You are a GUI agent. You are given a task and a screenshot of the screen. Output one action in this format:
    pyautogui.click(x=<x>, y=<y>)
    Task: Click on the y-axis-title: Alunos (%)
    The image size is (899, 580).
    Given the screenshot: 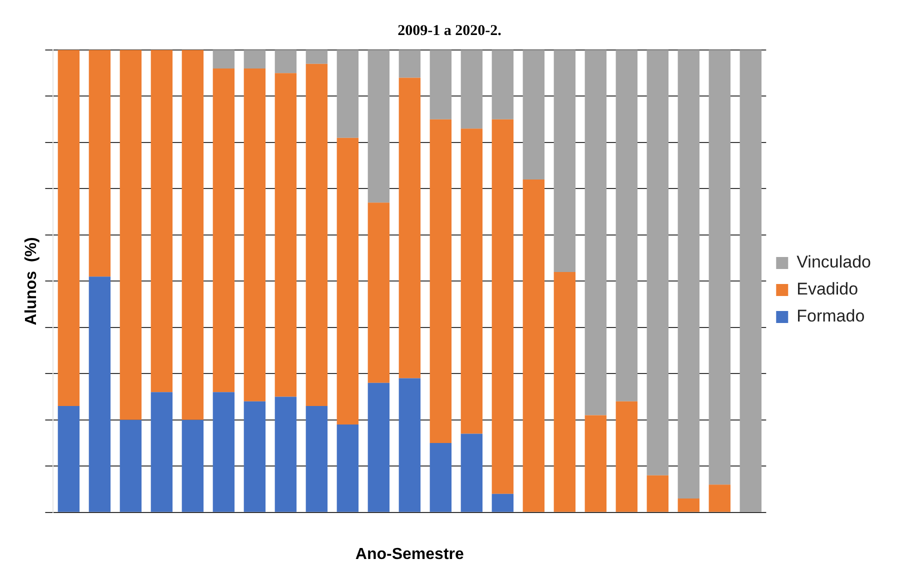 What is the action you would take?
    pyautogui.click(x=31, y=281)
    